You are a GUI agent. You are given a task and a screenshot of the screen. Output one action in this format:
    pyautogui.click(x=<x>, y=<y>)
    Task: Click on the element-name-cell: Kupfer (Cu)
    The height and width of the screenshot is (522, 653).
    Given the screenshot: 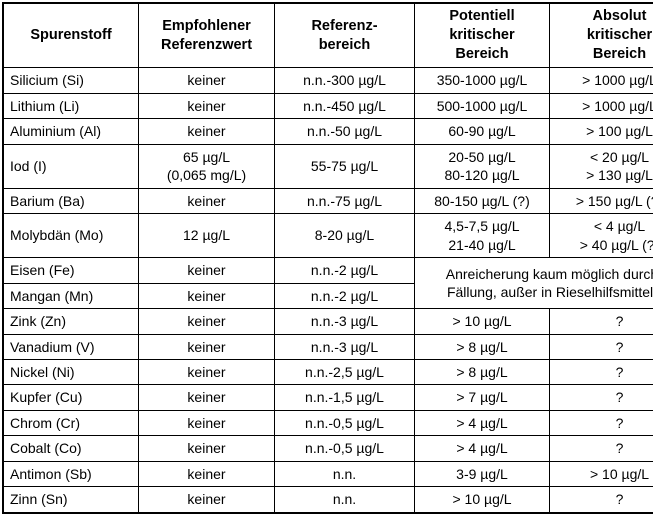 What is the action you would take?
    pyautogui.click(x=70, y=397)
    